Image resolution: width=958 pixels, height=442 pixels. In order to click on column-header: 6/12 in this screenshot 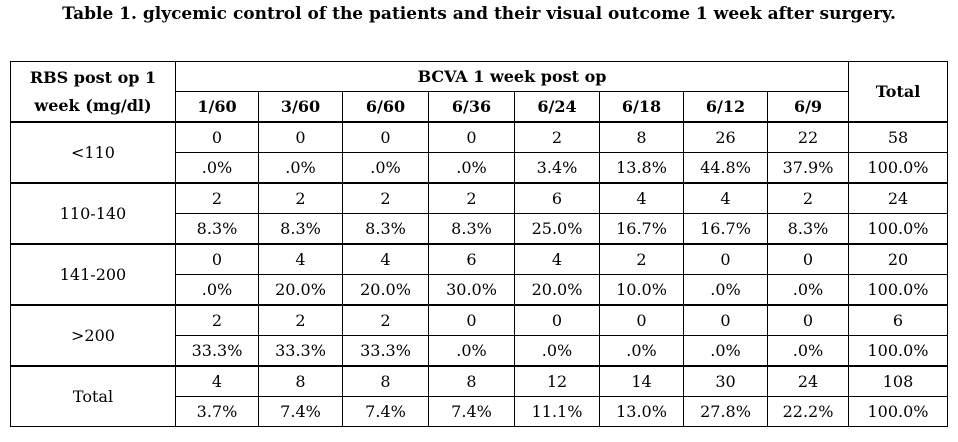, I will do `click(725, 107)`.